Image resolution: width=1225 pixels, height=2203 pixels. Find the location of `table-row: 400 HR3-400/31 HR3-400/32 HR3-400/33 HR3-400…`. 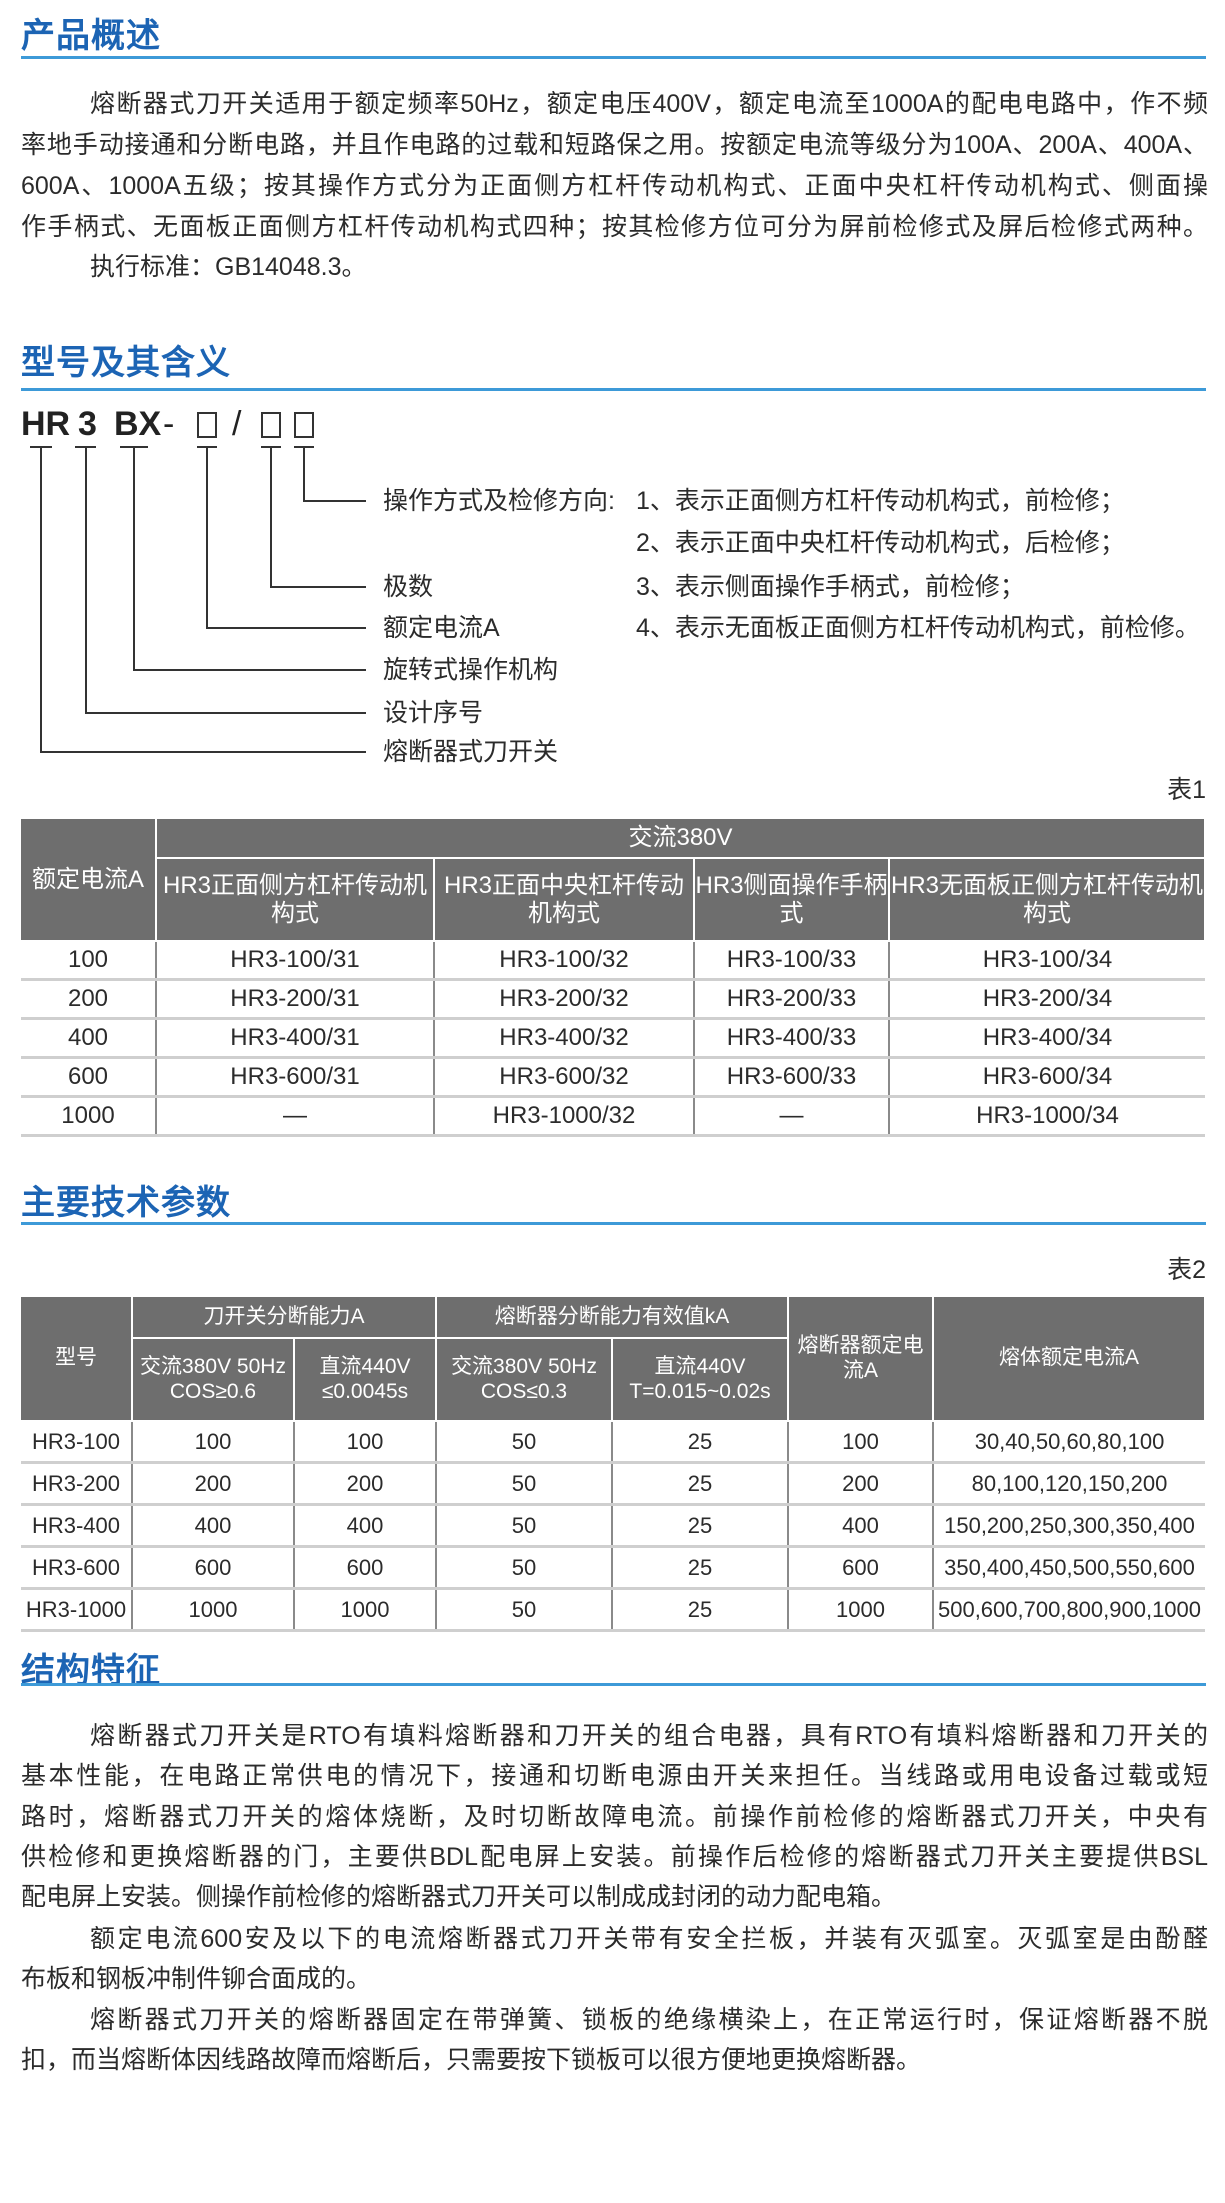

table-row: 400 HR3-400/31 HR3-400/32 HR3-400/33 HR3-400… is located at coordinates (613, 1038).